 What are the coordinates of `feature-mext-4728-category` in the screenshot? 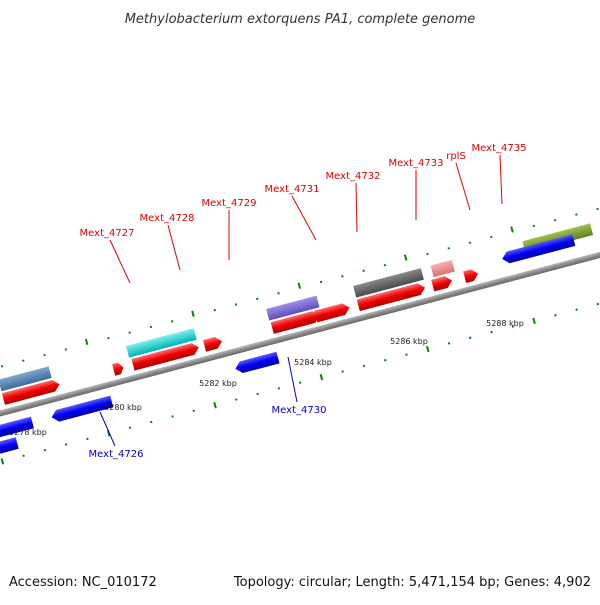 It's located at (161, 343).